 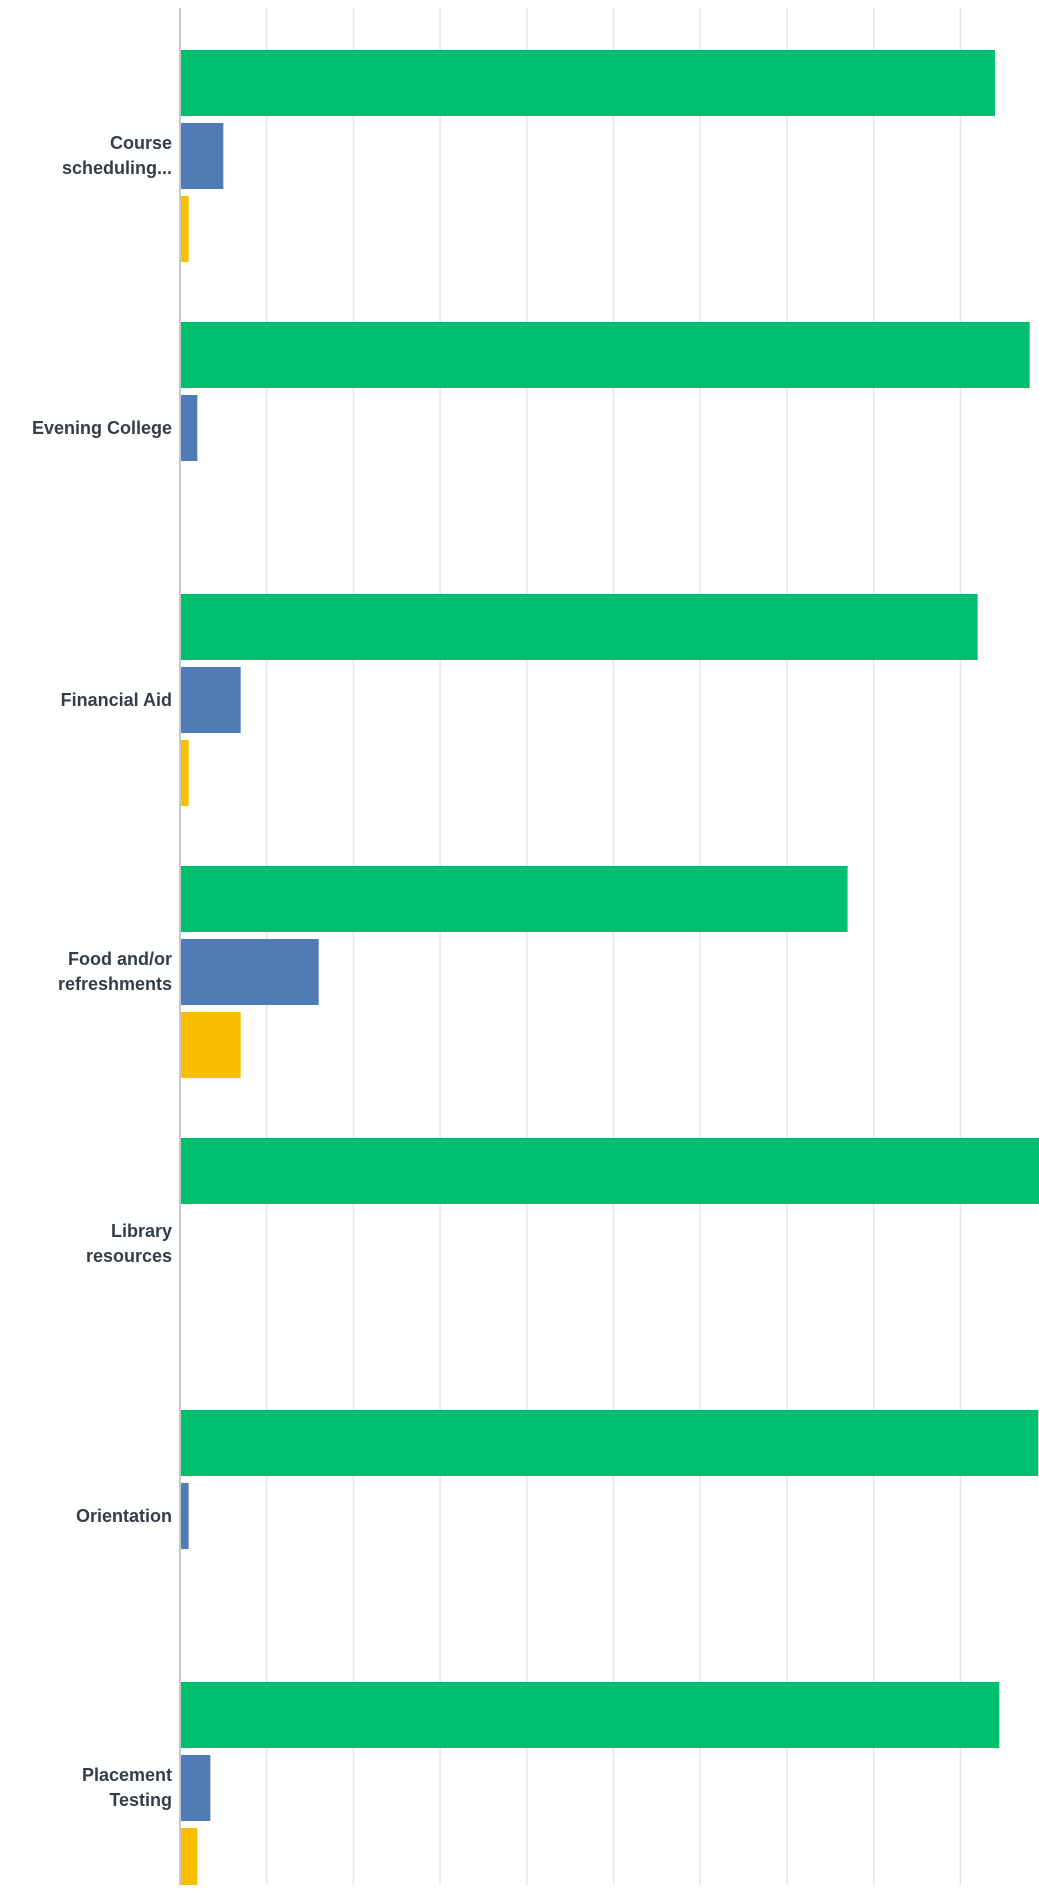 What do you see at coordinates (123, 1515) in the screenshot?
I see `category-label: Orientation` at bounding box center [123, 1515].